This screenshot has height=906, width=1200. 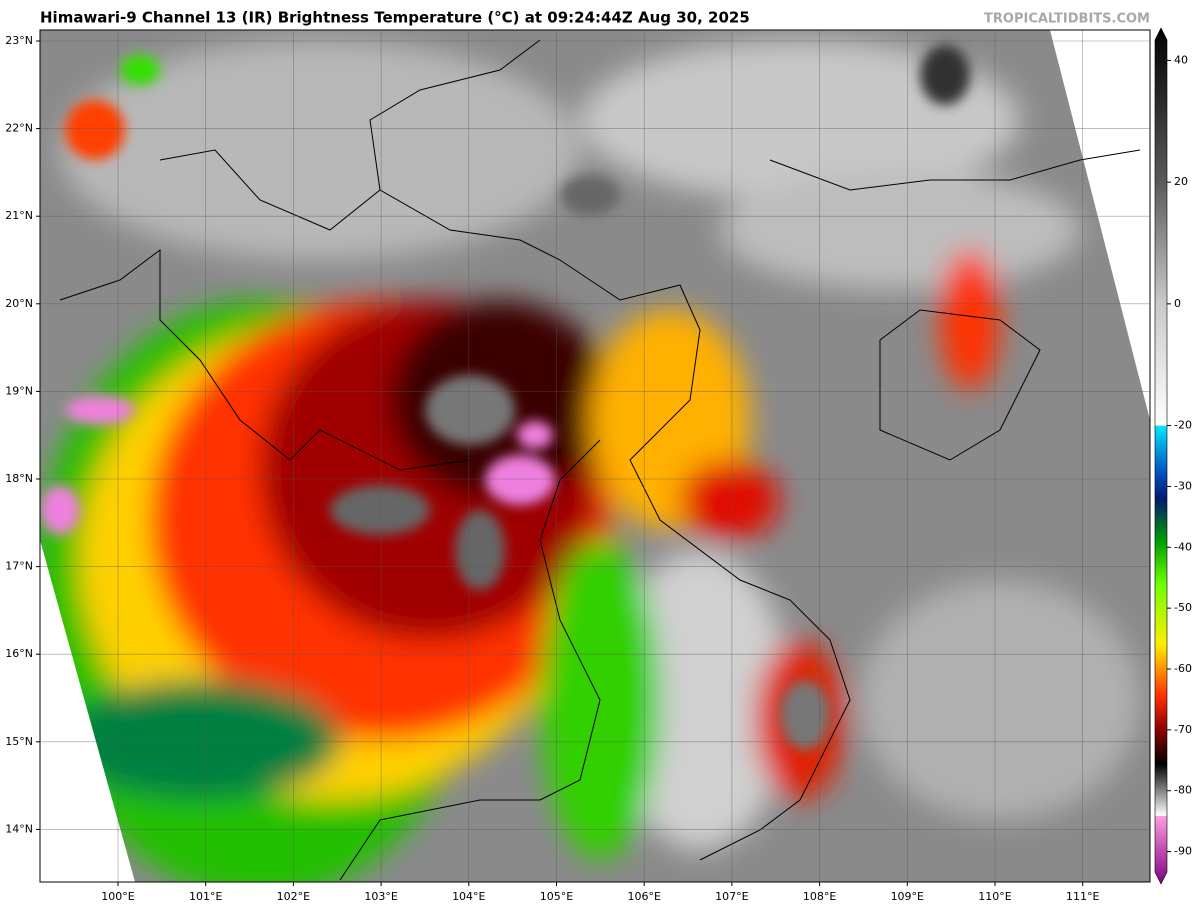 I want to click on colorbar-tick-label: 20, so click(x=1181, y=181).